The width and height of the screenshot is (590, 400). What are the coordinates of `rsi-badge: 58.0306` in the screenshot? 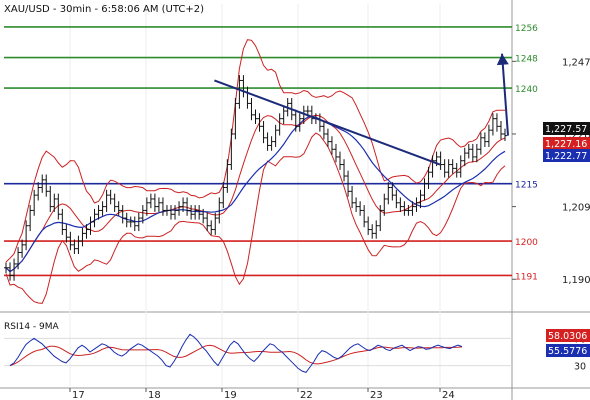 It's located at (567, 336).